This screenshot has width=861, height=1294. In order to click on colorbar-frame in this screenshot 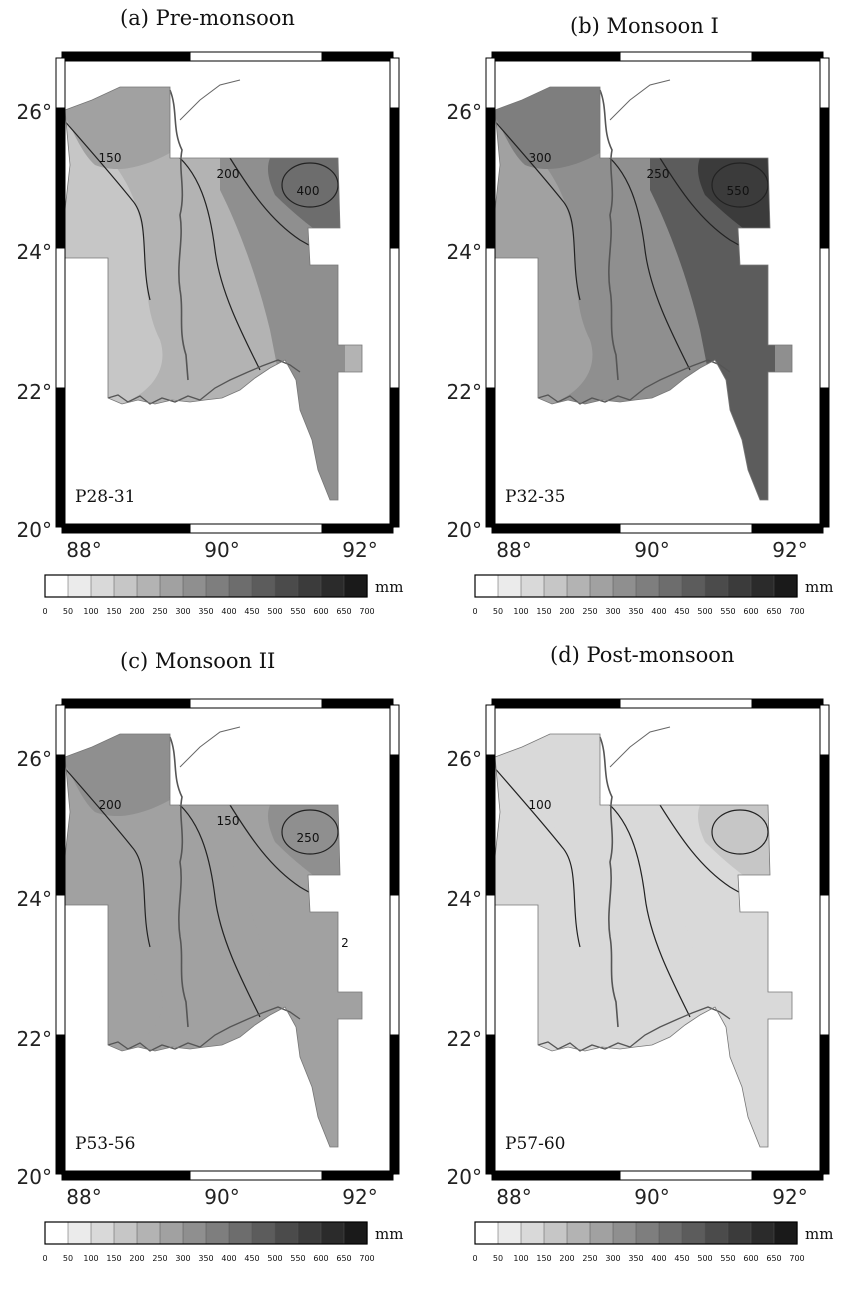, I will do `click(206, 1233)`.